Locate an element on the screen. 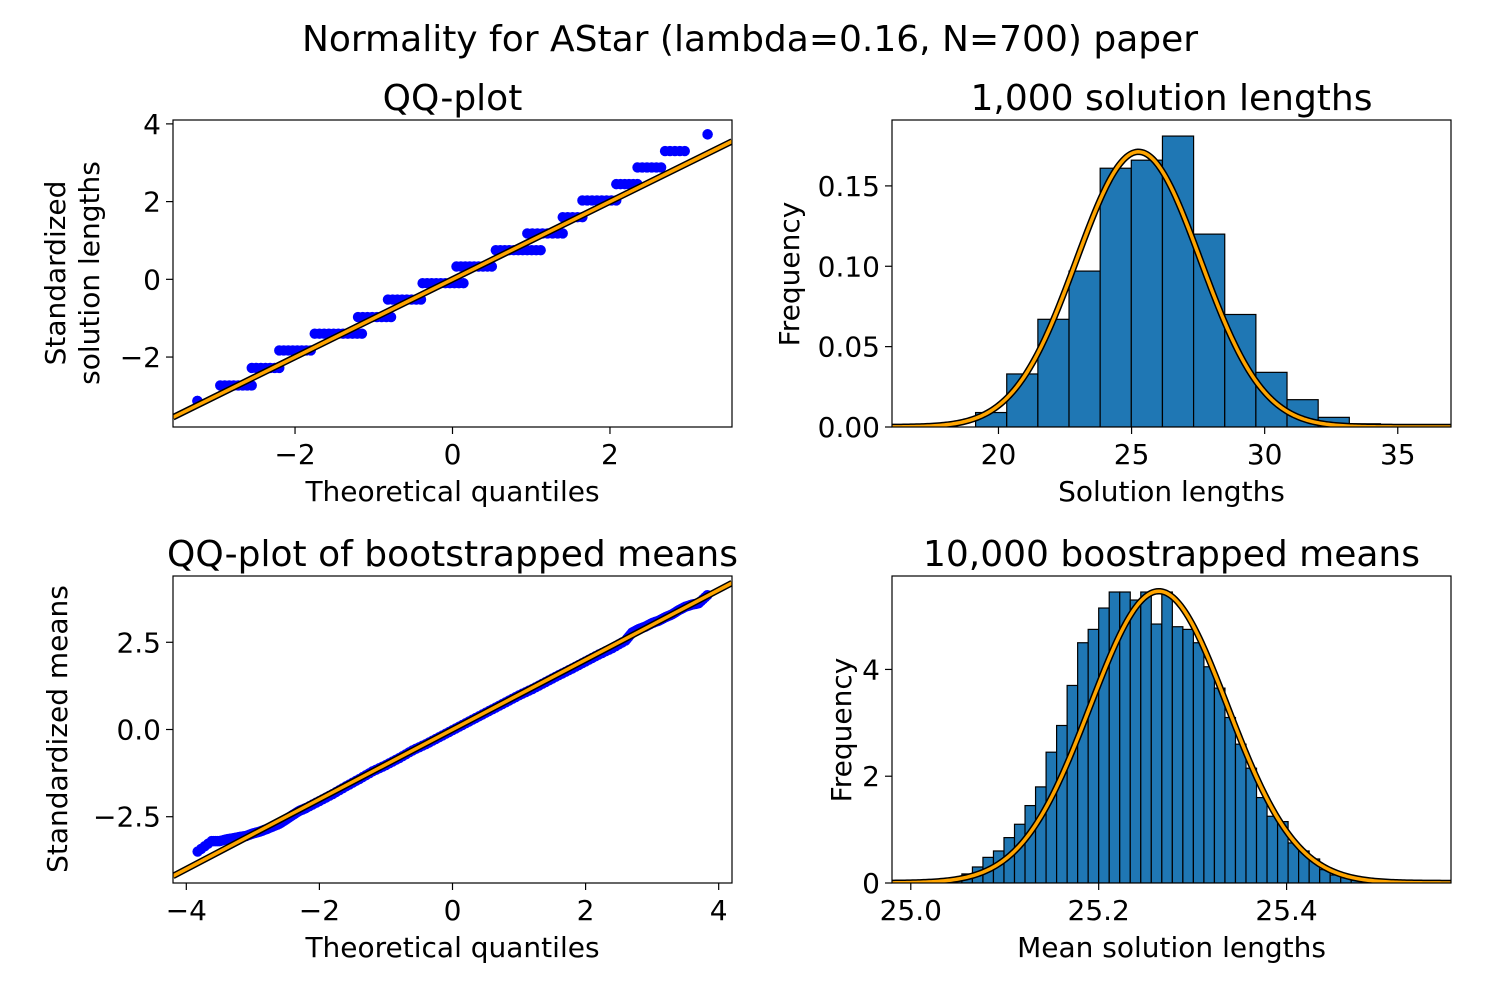  x-tick-label: 25.0 is located at coordinates (911, 910).